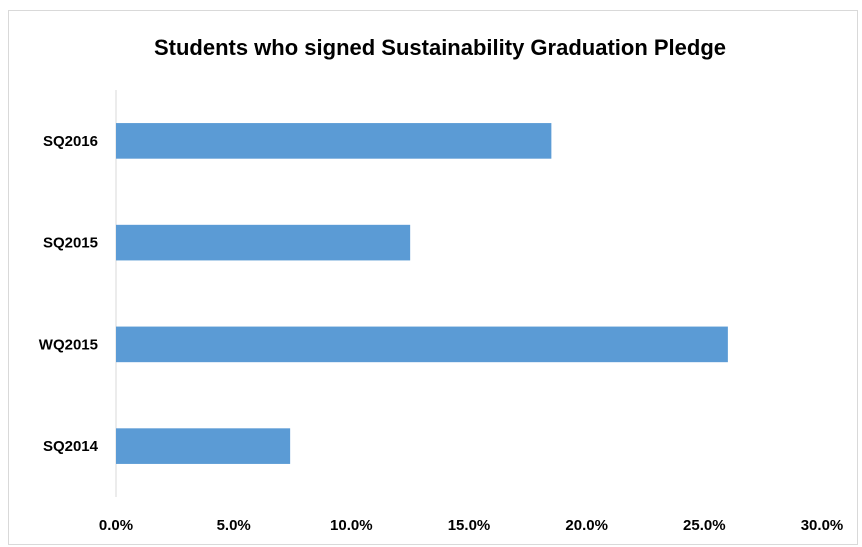 The image size is (862, 547). Describe the element at coordinates (263, 242) in the screenshot. I see `bar-sq2015` at that location.